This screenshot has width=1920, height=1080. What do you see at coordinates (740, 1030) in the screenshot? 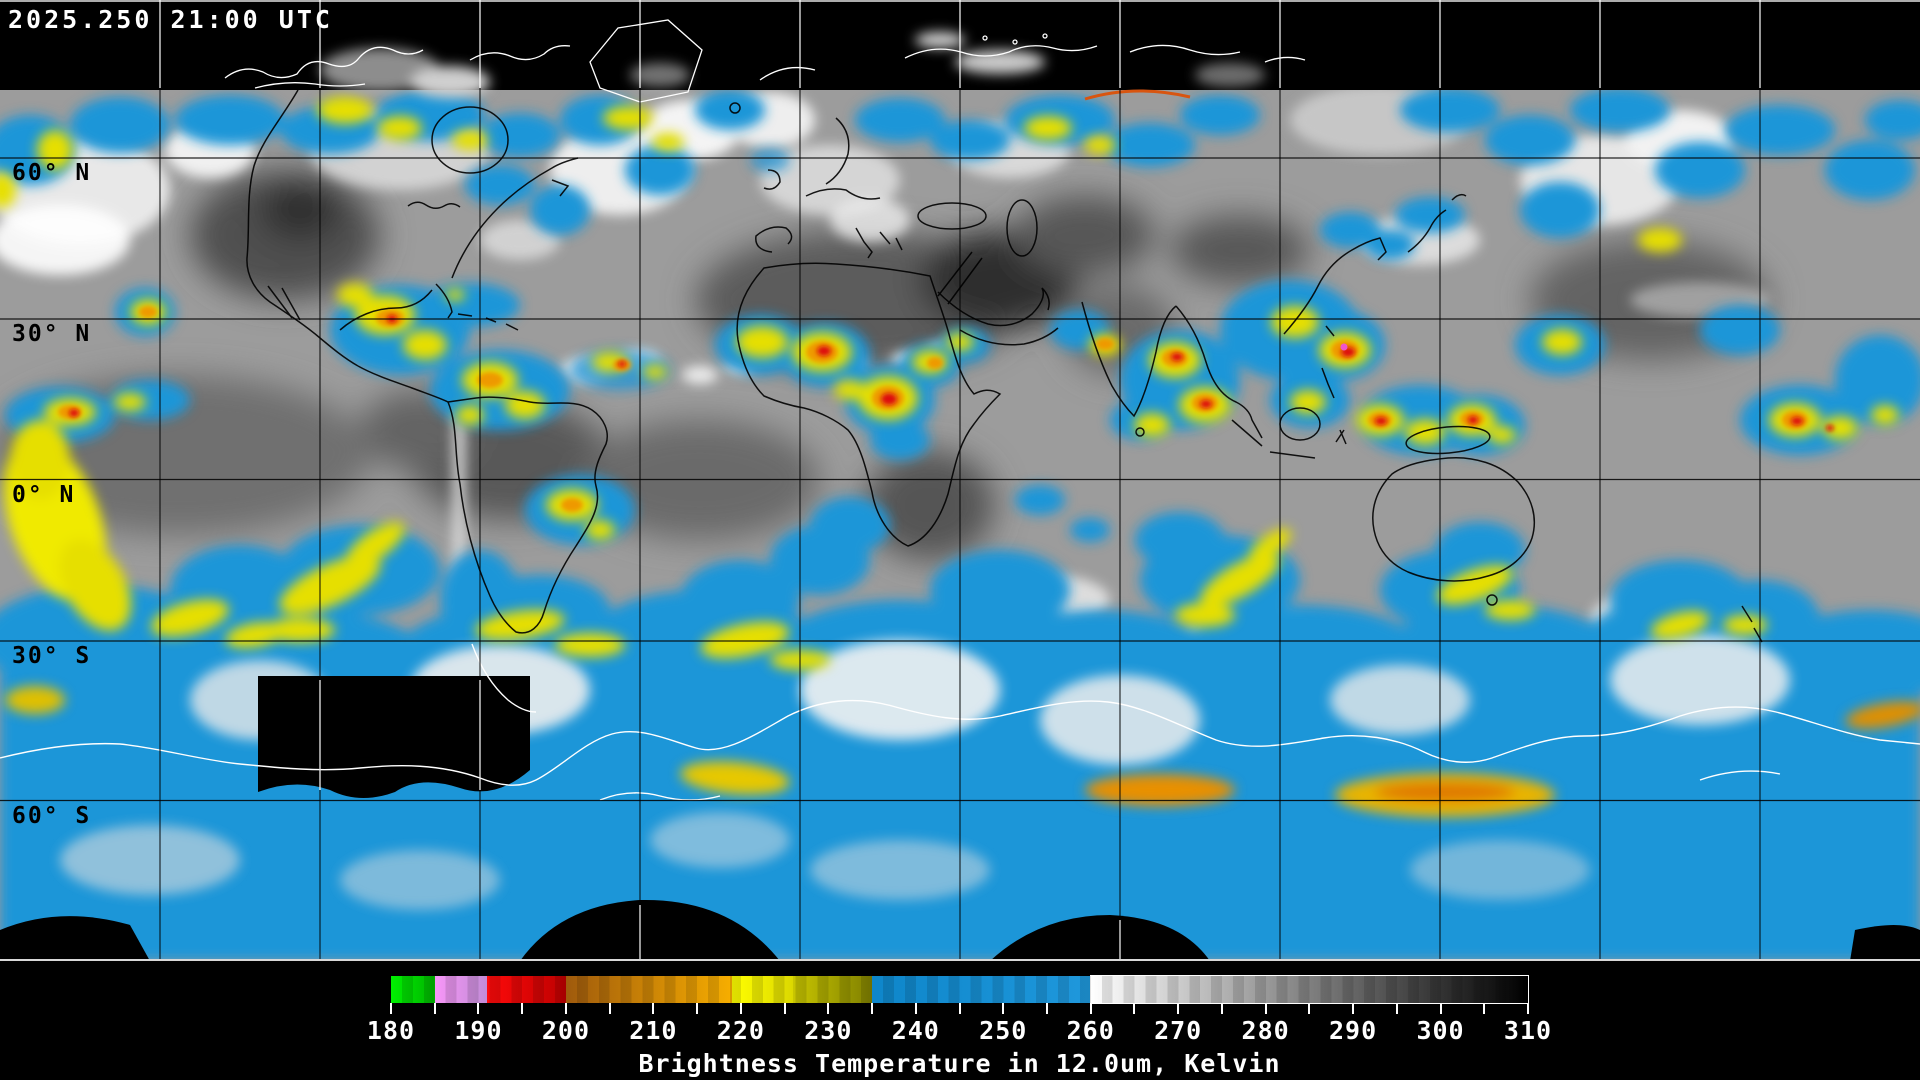
I see `colorbar-label-220: 220` at bounding box center [740, 1030].